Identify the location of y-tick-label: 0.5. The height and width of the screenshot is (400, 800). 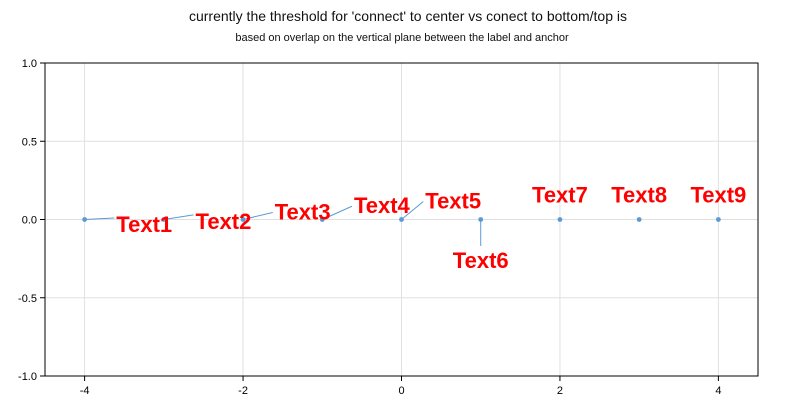
(29, 142).